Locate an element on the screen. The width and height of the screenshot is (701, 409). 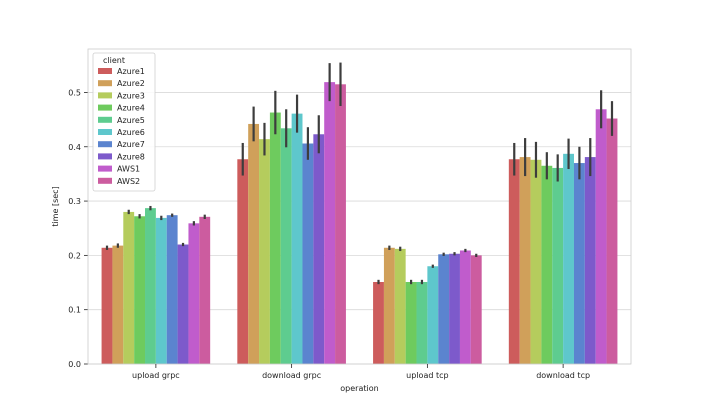
legend-label: Azure4 is located at coordinates (131, 108).